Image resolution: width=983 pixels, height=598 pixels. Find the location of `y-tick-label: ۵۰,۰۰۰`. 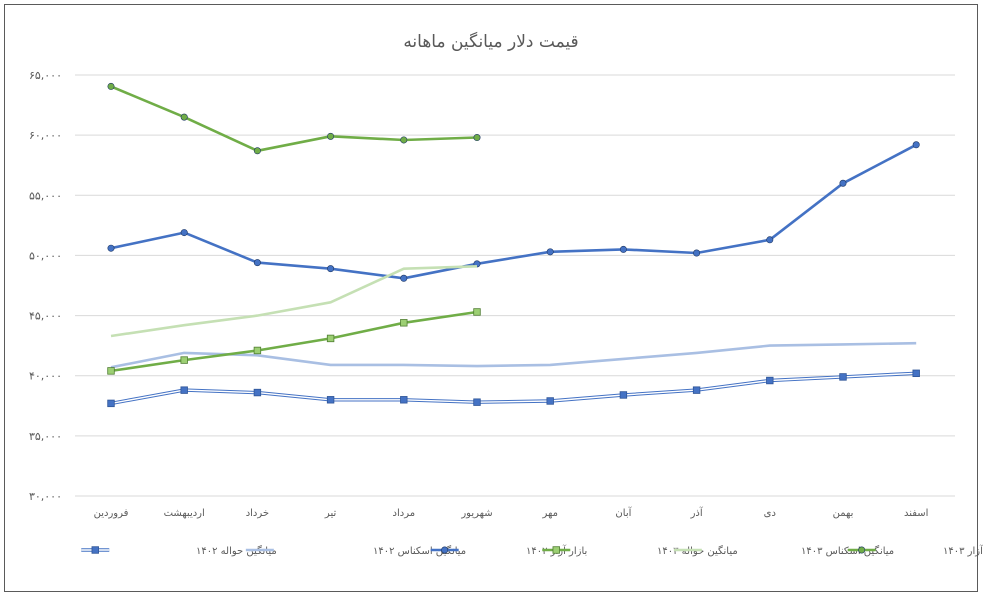

y-tick-label: ۵۰,۰۰۰ is located at coordinates (45, 255).